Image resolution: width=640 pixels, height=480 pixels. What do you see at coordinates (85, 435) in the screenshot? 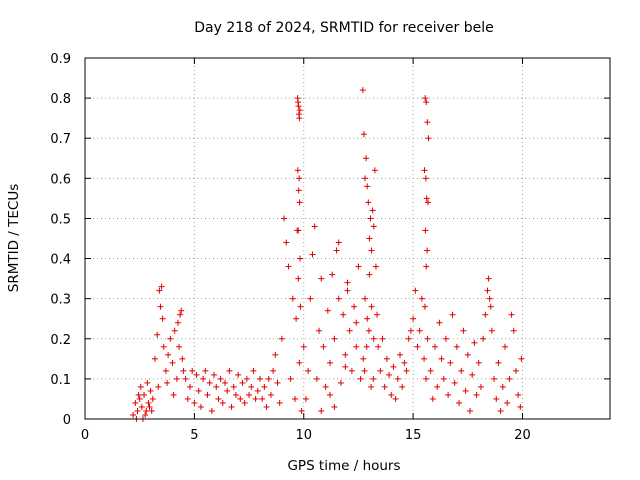
I see `x-tick-label: 0` at bounding box center [85, 435].